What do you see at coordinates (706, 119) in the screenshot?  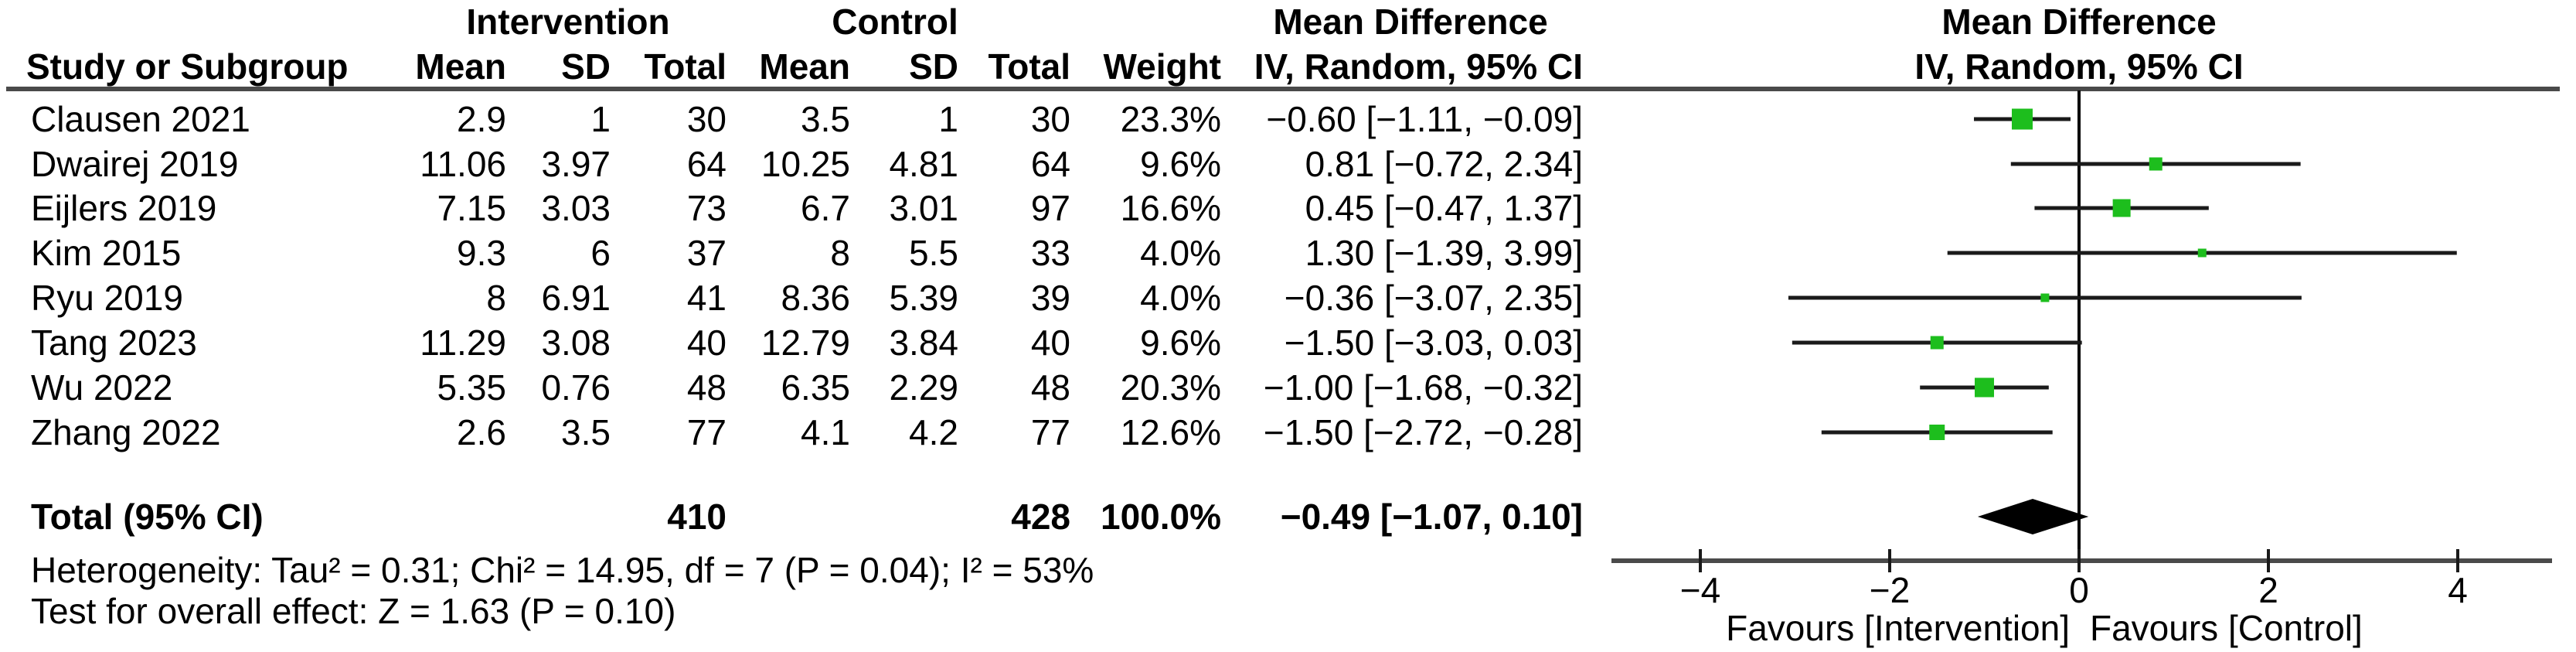 I see `study-cell-i_total: 30` at bounding box center [706, 119].